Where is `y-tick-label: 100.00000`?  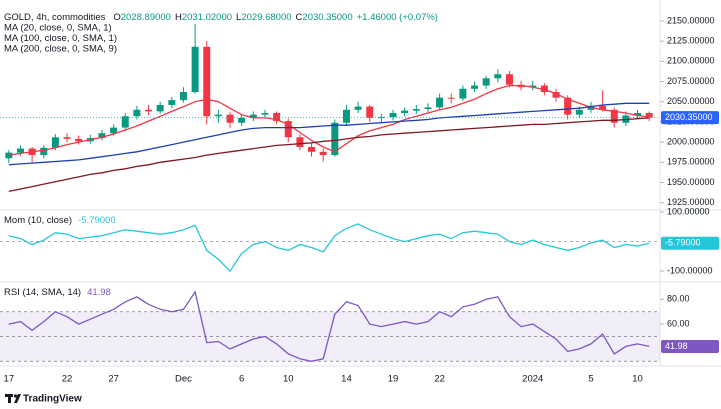
y-tick-label: 100.00000 is located at coordinates (688, 211).